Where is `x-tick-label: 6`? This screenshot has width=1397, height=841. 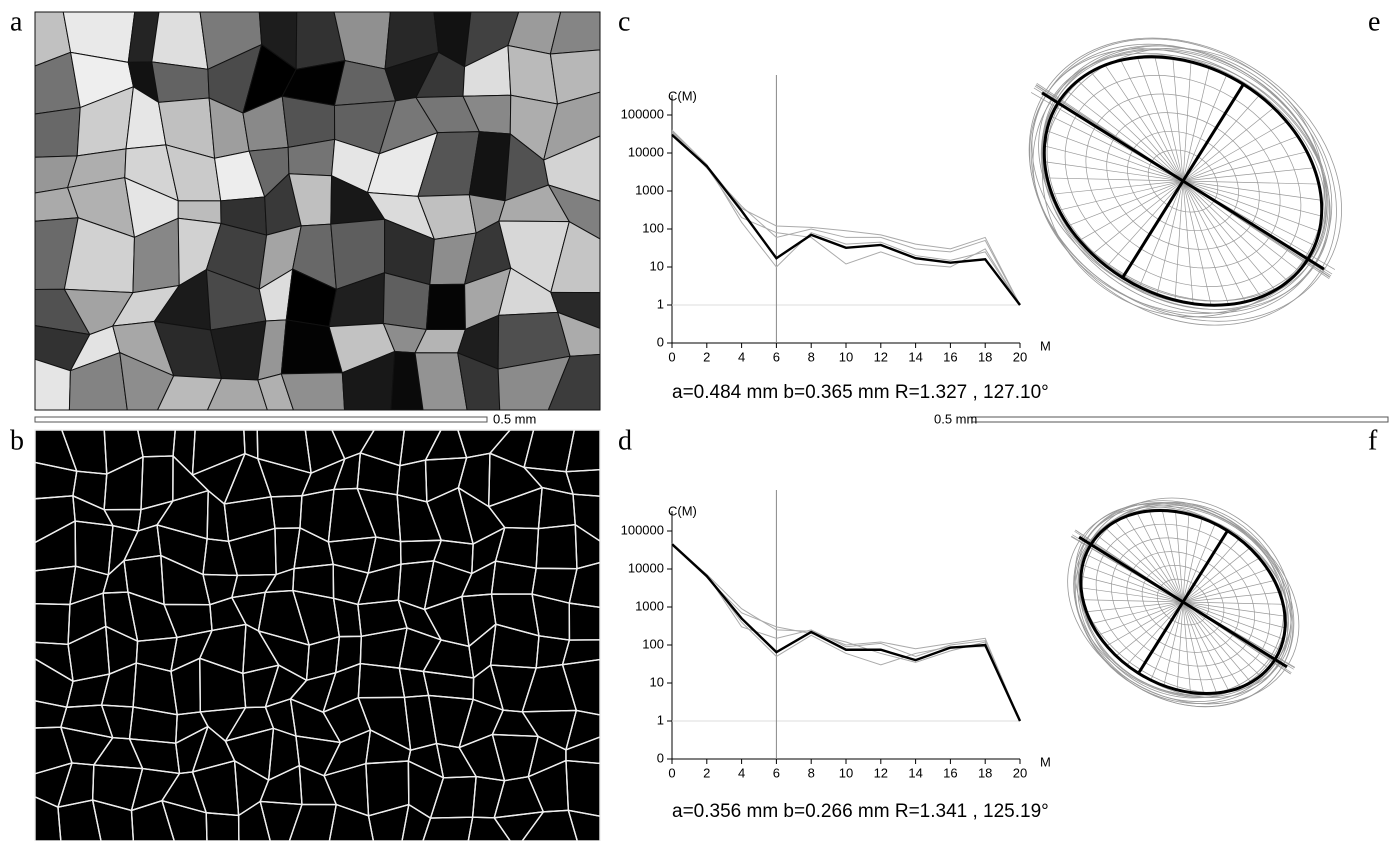
x-tick-label: 6 is located at coordinates (776, 356).